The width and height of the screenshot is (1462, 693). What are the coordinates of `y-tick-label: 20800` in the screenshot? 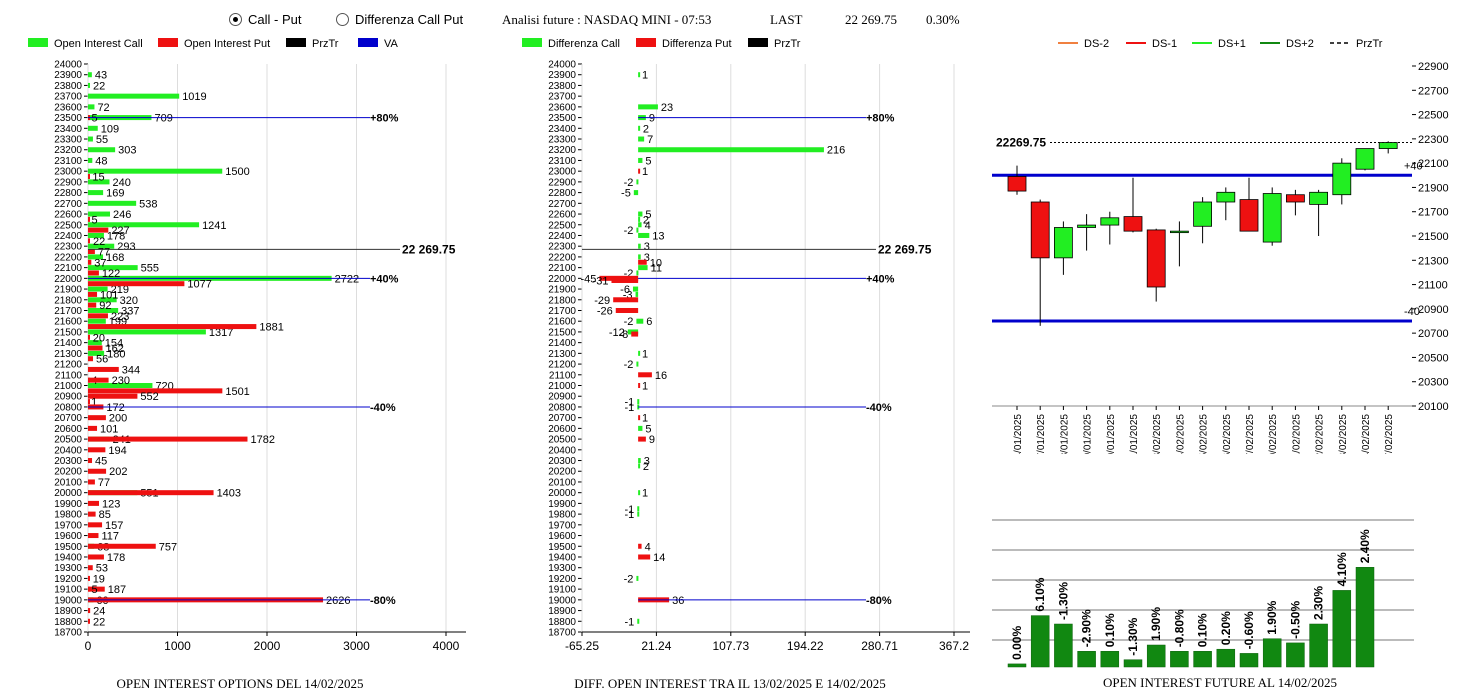 It's located at (68, 407).